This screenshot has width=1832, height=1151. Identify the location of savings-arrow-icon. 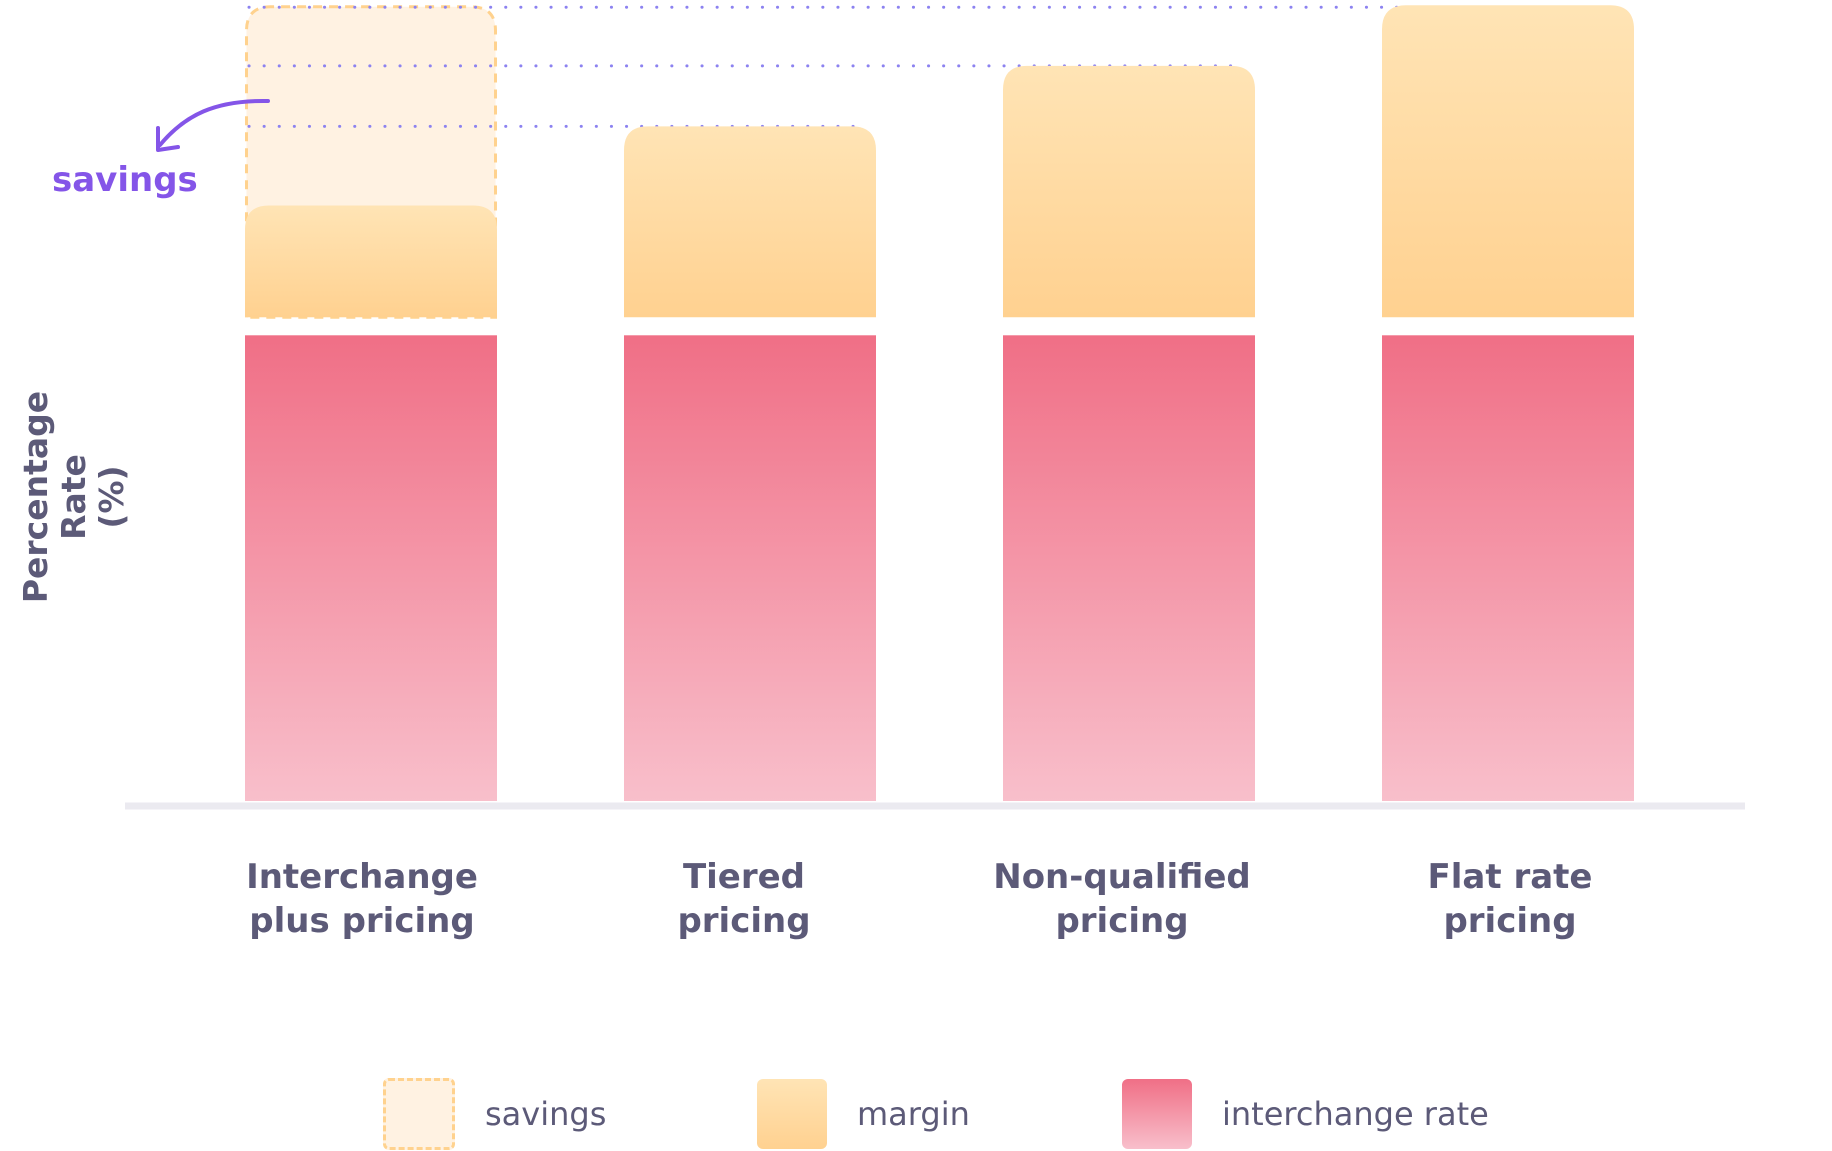
(214, 122).